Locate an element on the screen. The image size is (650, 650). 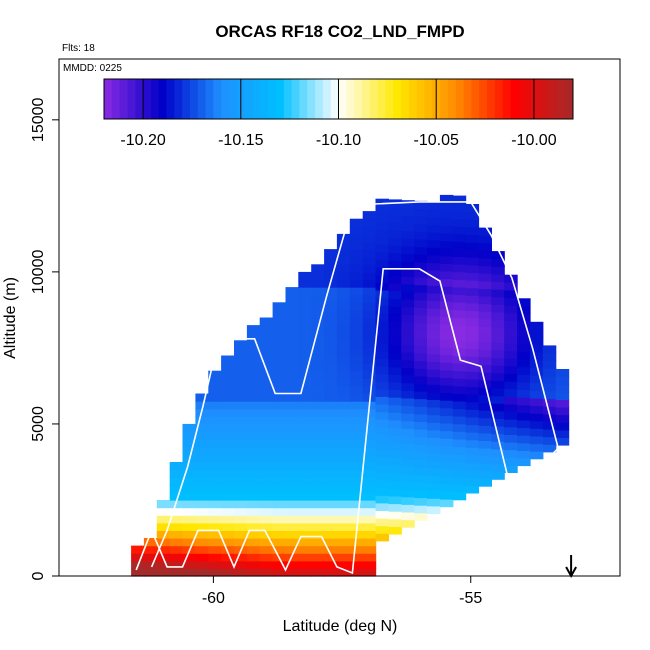
y-tick-label: 5000 is located at coordinates (38, 424).